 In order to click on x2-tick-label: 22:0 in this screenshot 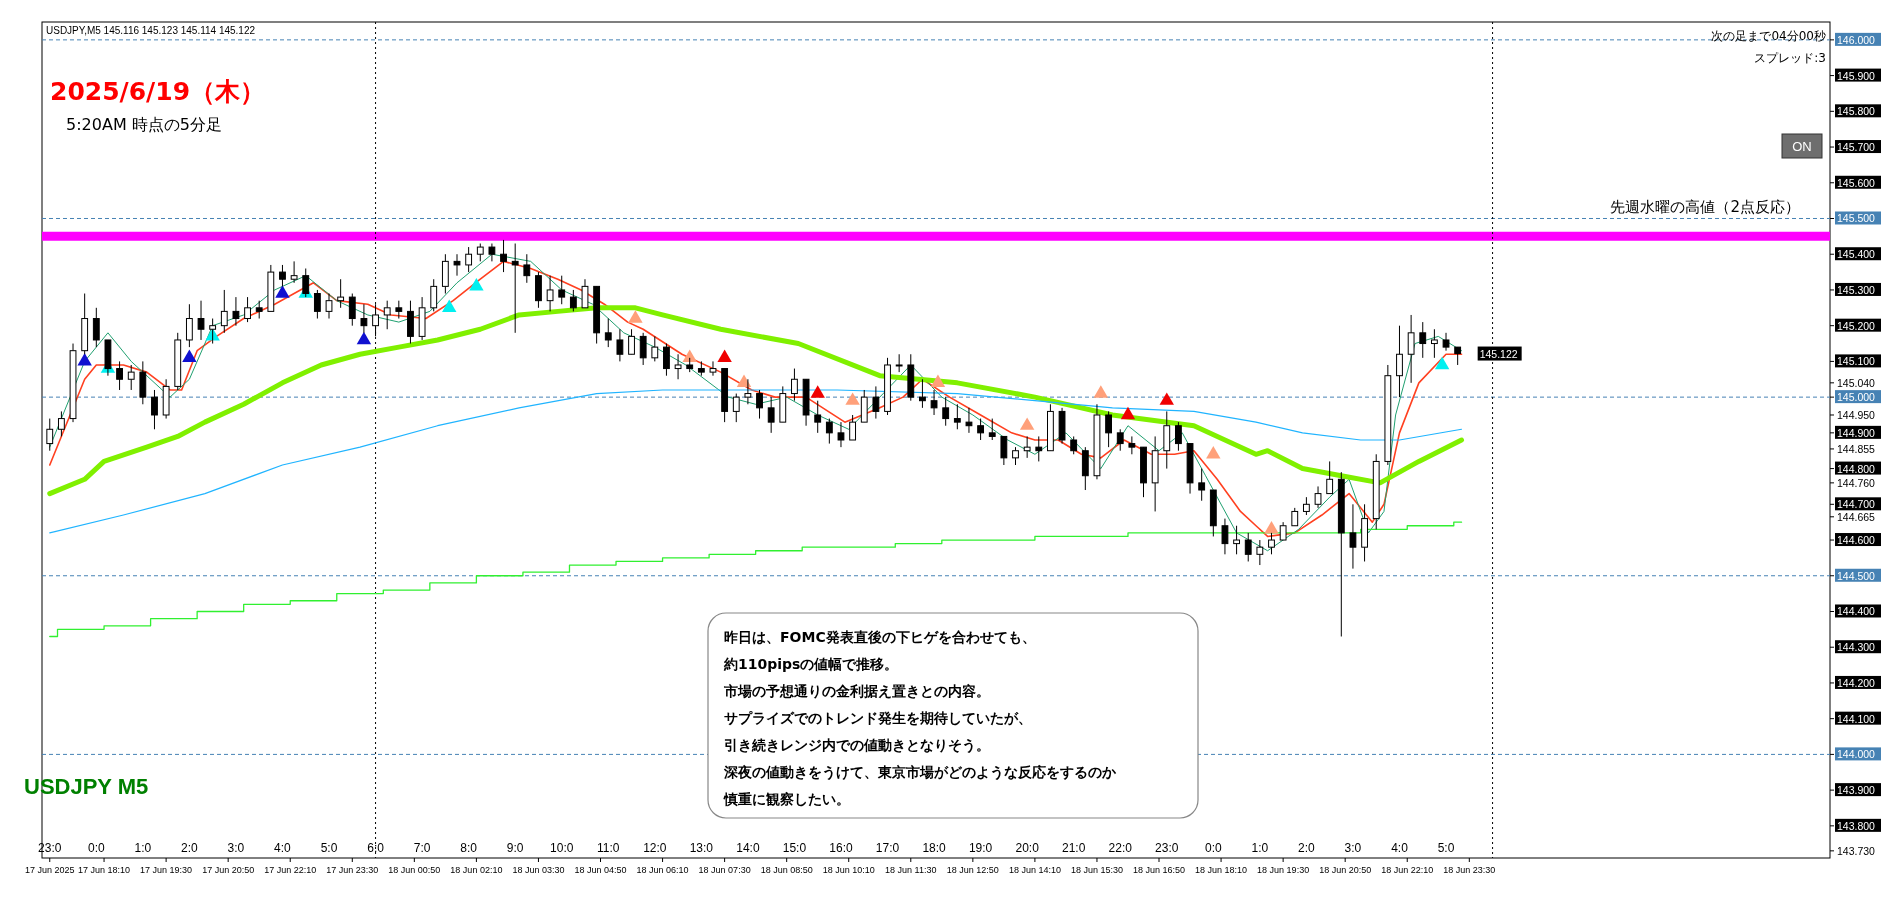, I will do `click(1120, 848)`.